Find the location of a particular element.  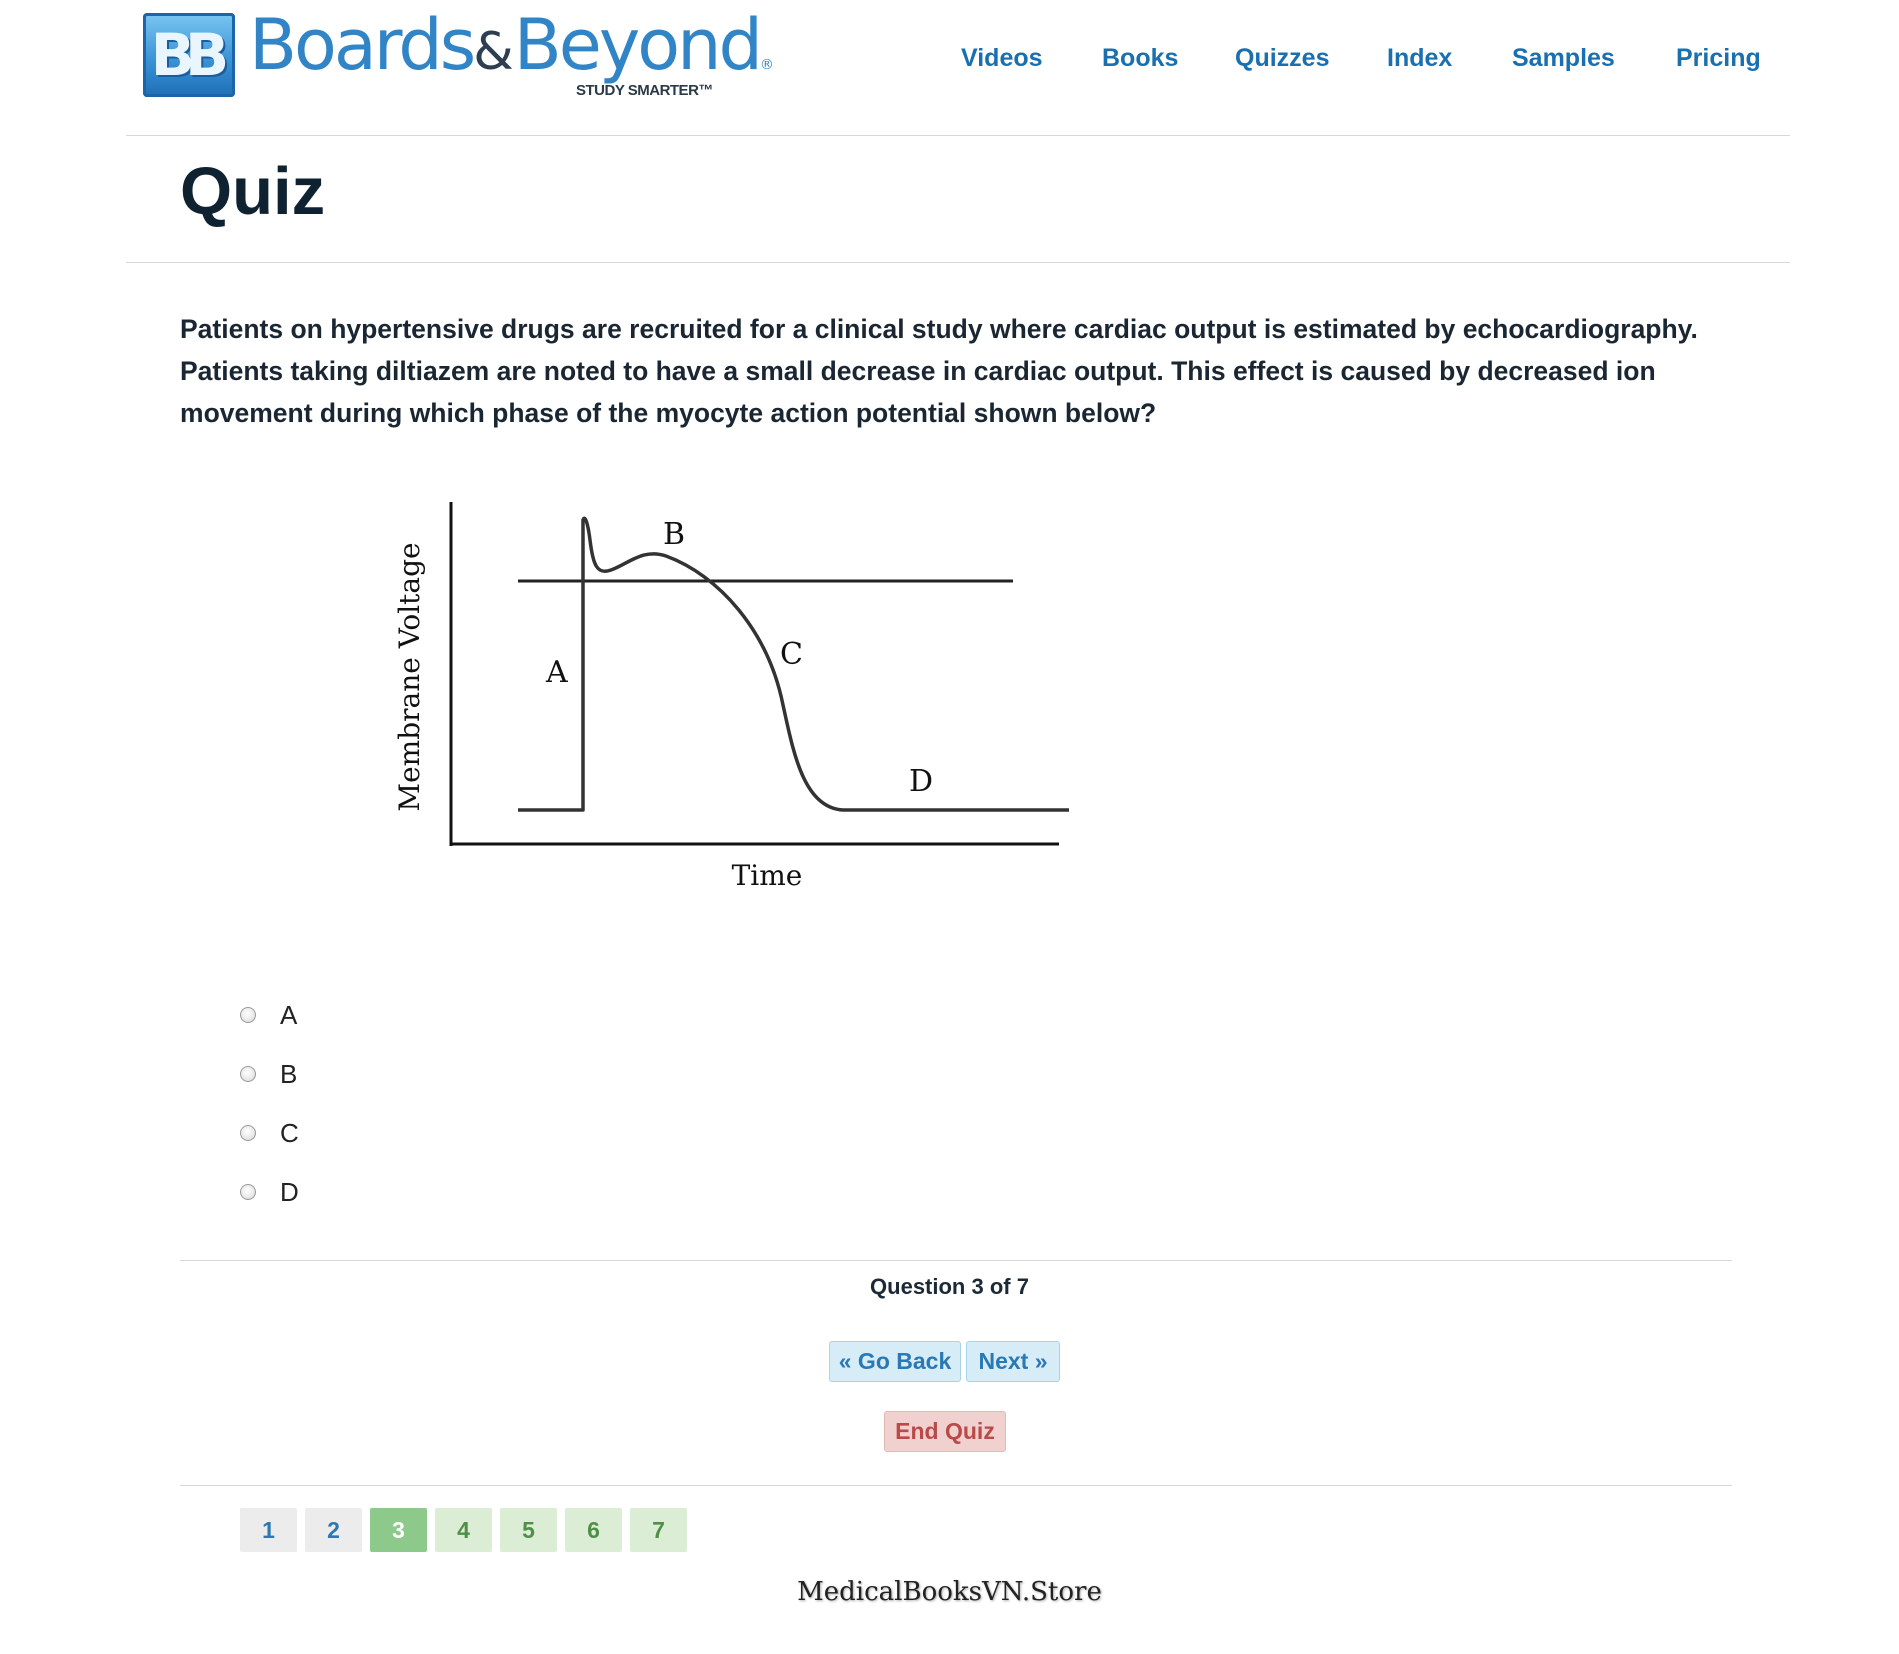

phase-label-b: B is located at coordinates (674, 534).